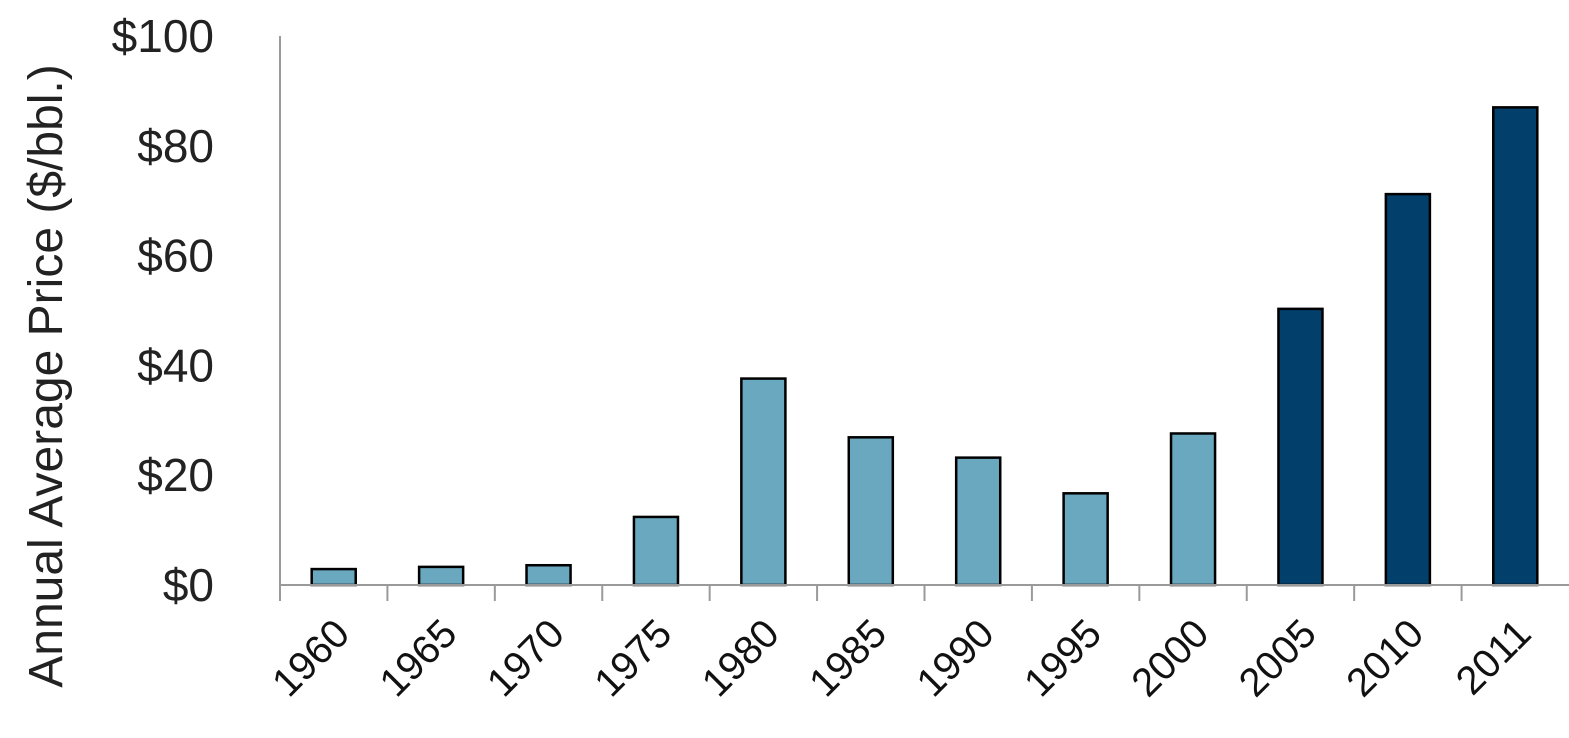  I want to click on x-tick-label: 1985, so click(848, 658).